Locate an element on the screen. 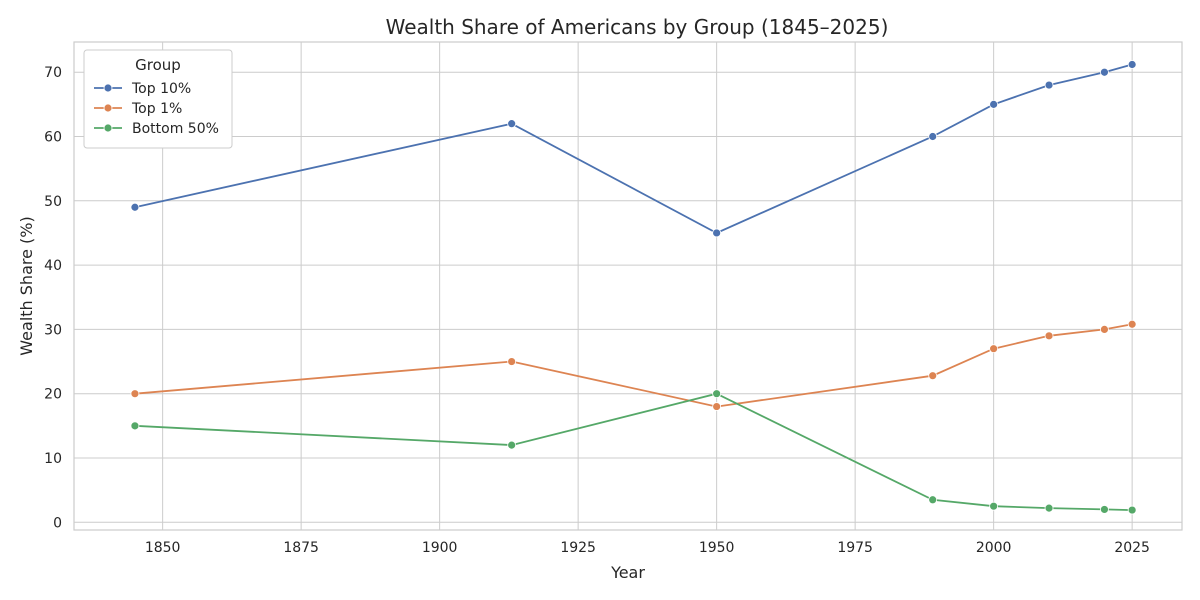  y-tick-label: 20 is located at coordinates (53, 395).